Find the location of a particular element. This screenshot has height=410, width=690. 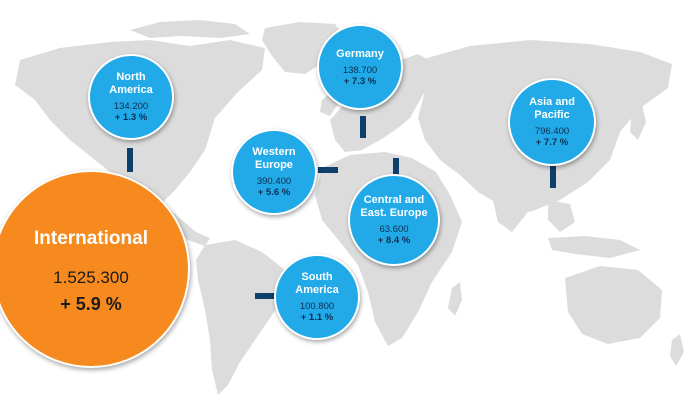

international-bubble: International 1.525.300 + 5.9 % is located at coordinates (95, 269).